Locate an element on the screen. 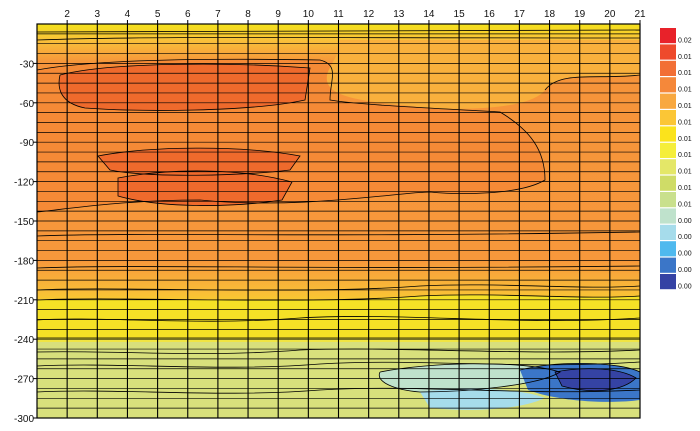 This screenshot has width=700, height=431. x-tick-label: 7 is located at coordinates (218, 14).